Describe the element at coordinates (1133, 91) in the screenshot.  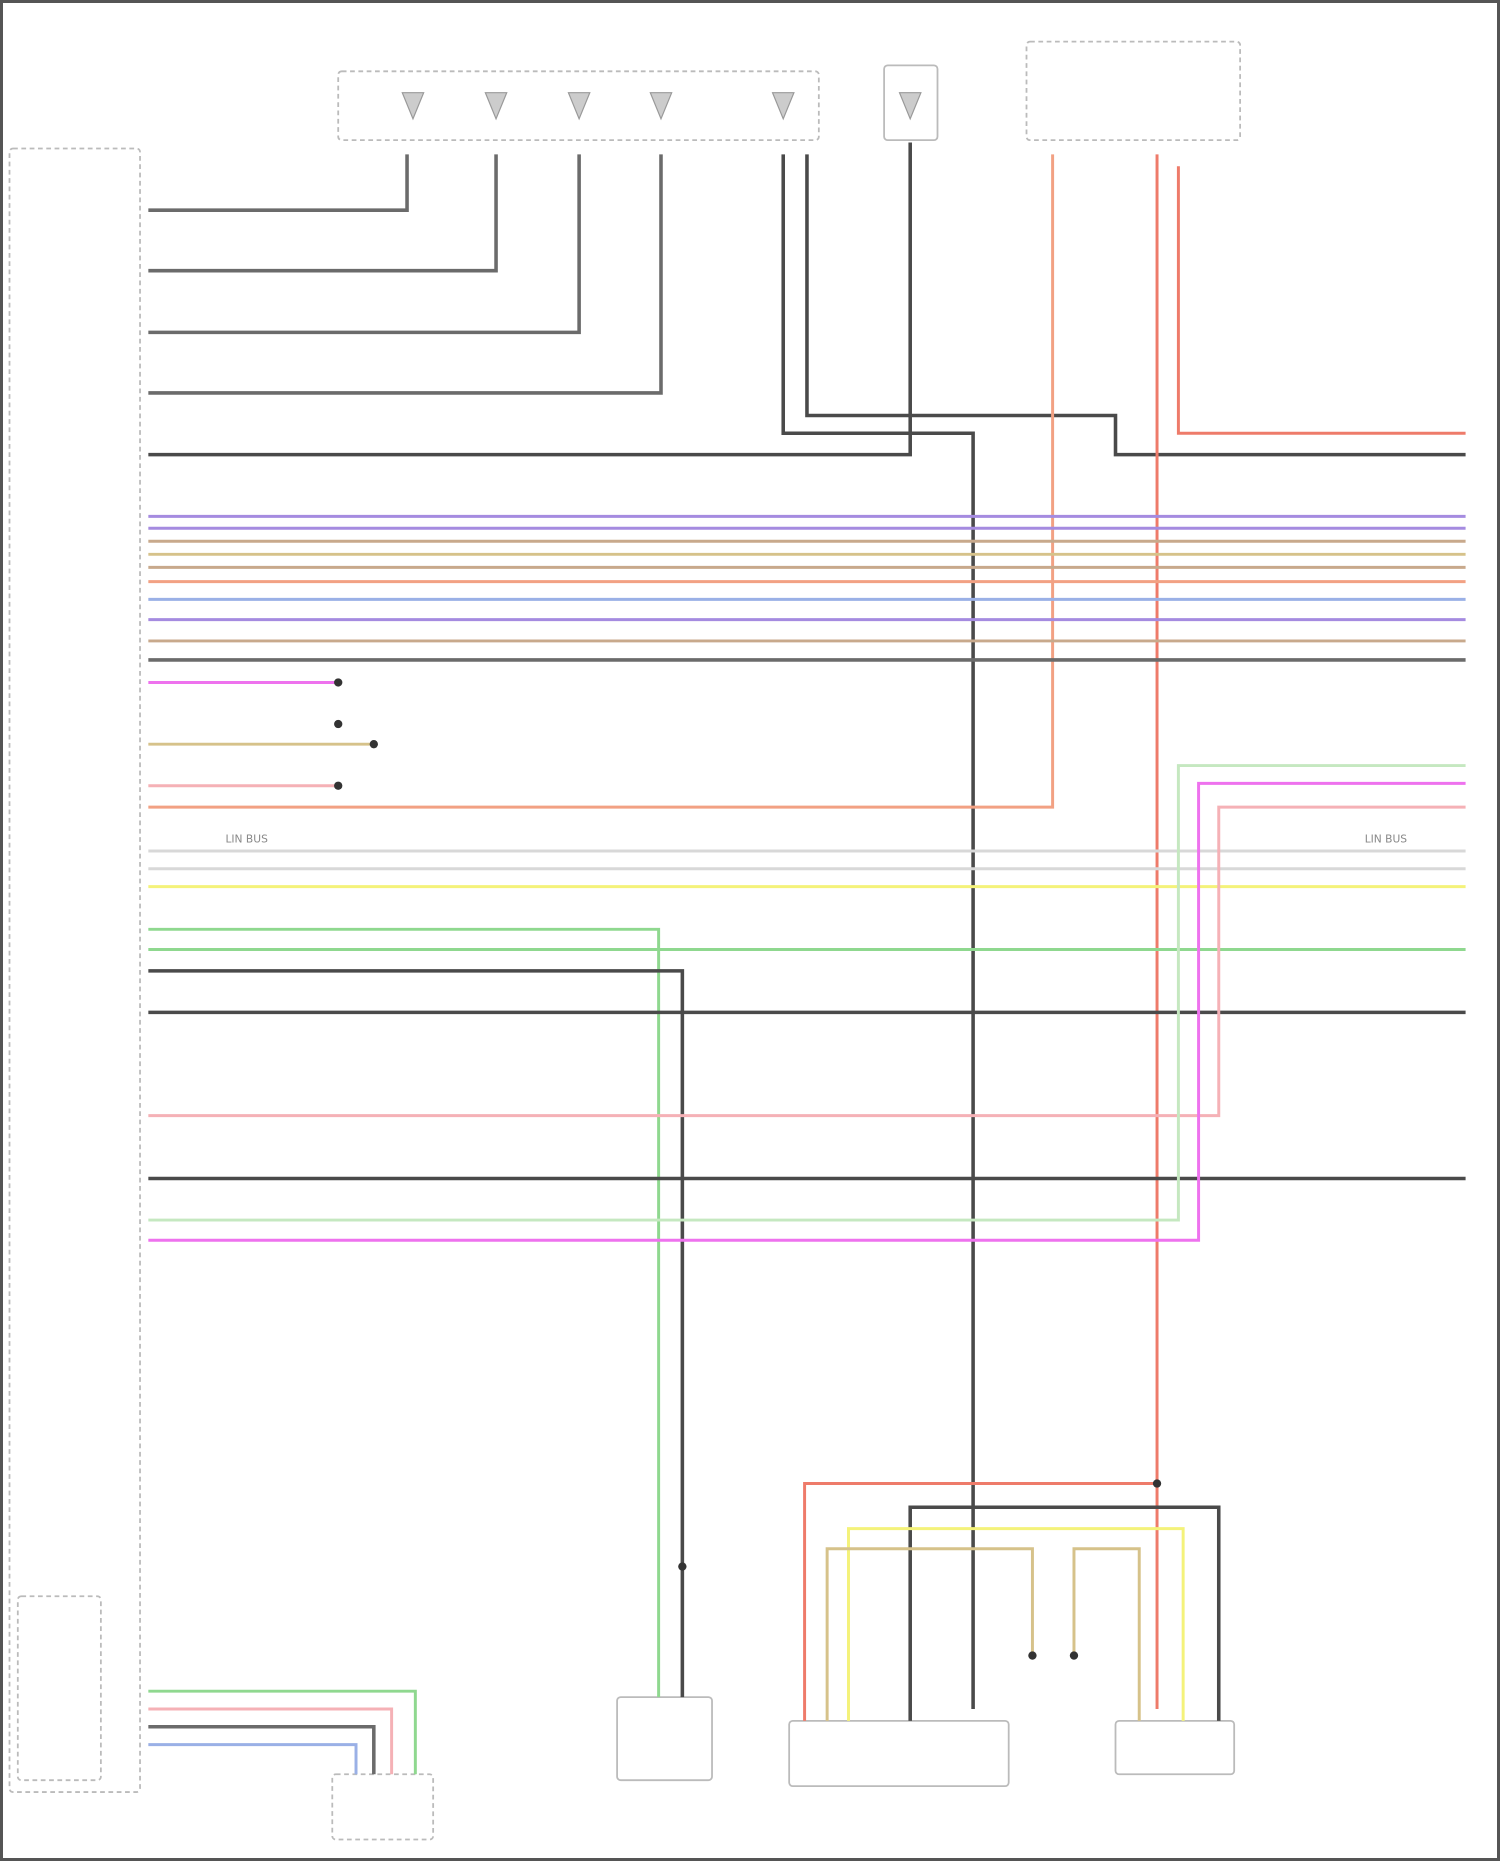
I see `fuse-relay-box` at that location.